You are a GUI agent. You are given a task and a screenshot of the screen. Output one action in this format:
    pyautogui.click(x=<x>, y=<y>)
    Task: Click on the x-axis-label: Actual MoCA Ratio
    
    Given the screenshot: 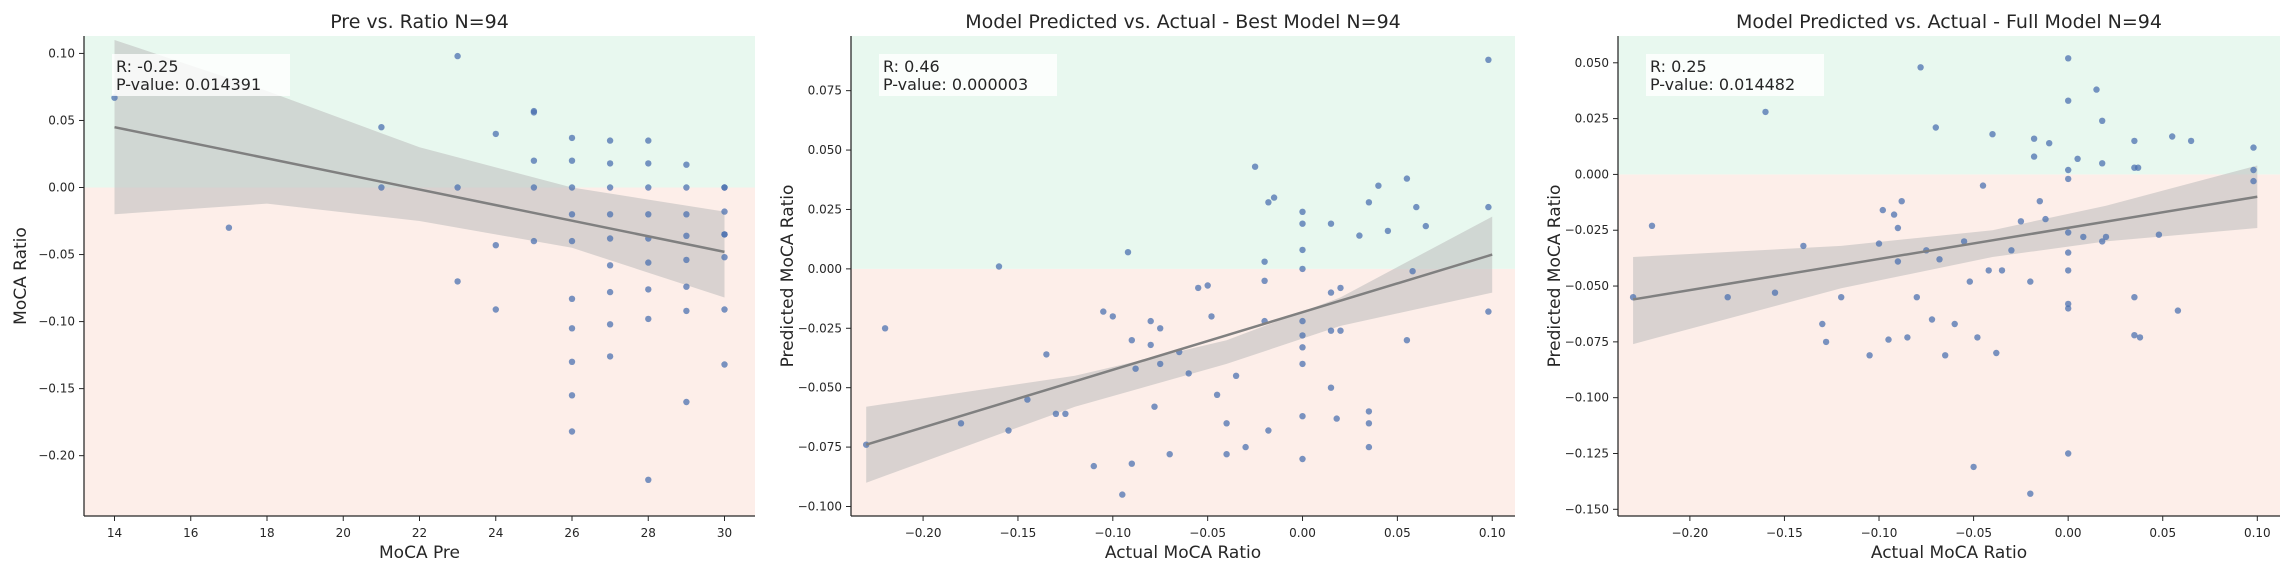 What is the action you would take?
    pyautogui.click(x=1949, y=553)
    